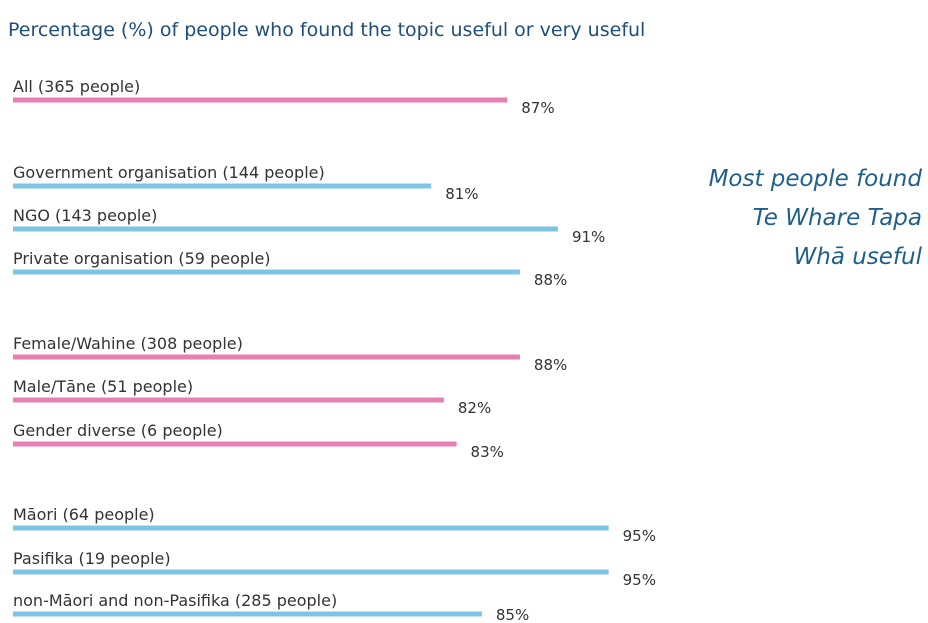 Image resolution: width=928 pixels, height=623 pixels. Describe the element at coordinates (588, 237) in the screenshot. I see `value-label: 91%` at that location.